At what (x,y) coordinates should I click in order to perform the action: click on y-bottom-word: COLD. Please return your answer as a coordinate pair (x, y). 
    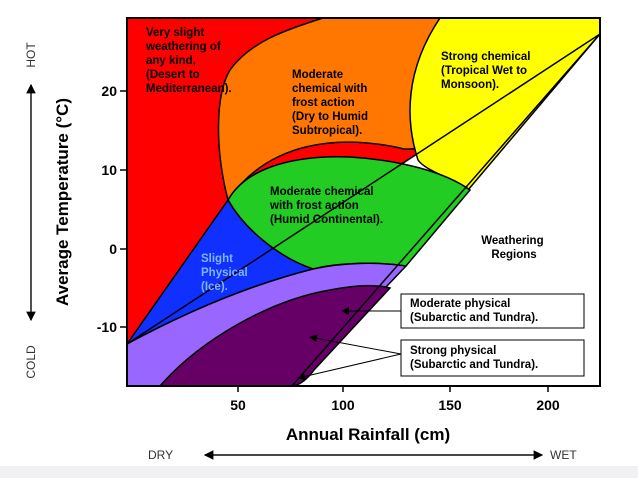
    Looking at the image, I should click on (31, 362).